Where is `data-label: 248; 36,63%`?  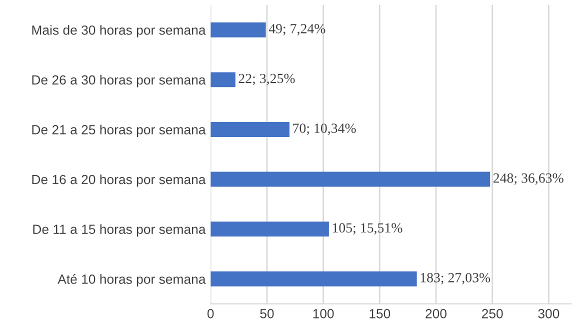
data-label: 248; 36,63% is located at coordinates (528, 179).